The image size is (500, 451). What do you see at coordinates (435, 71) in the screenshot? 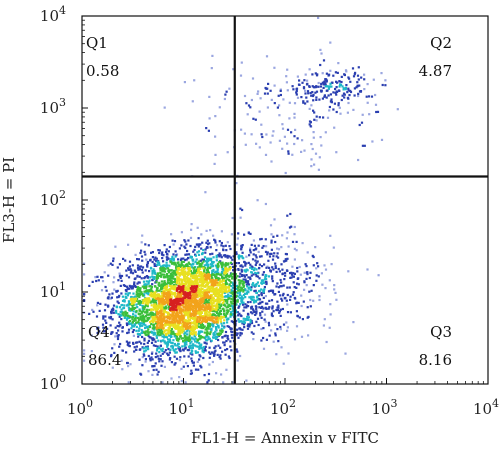
I see `q2-percent: 4.87` at bounding box center [435, 71].